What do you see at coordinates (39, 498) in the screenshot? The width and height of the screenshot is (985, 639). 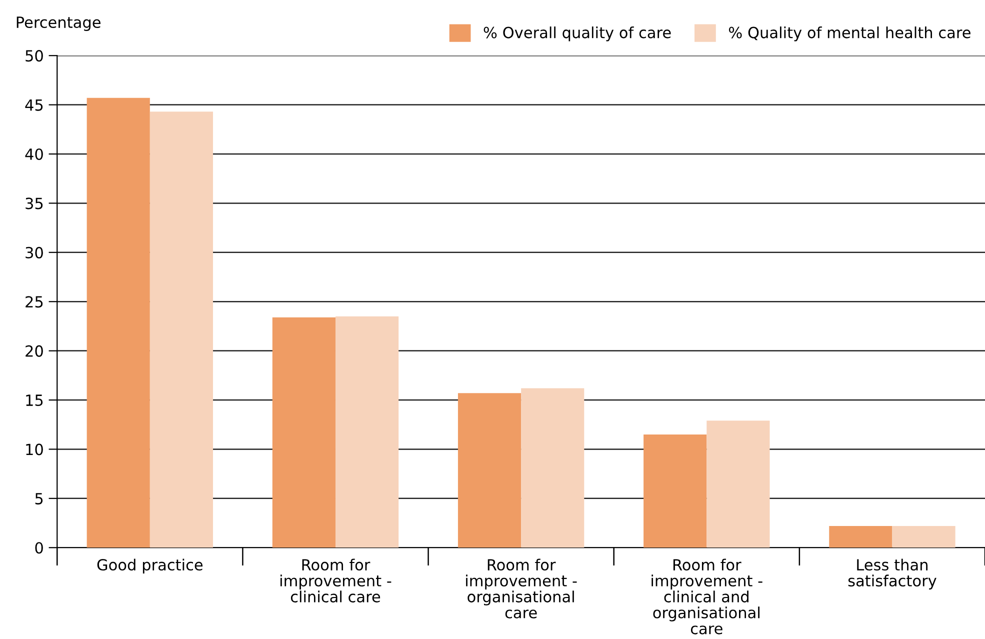 I see `y-tick-label: 5` at bounding box center [39, 498].